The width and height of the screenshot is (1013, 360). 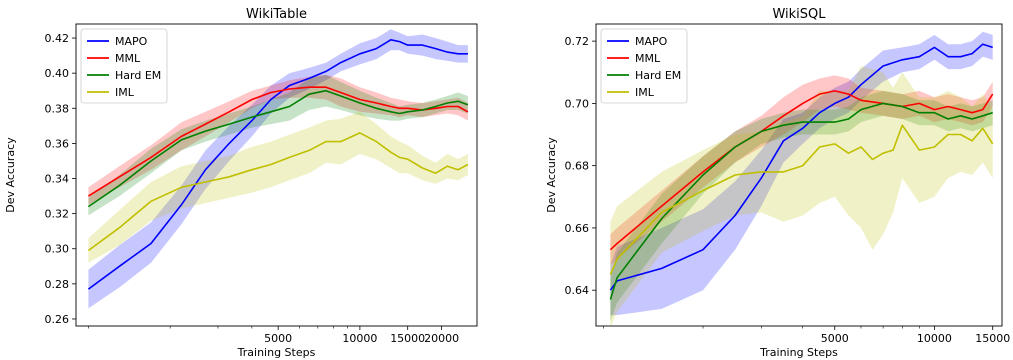 What do you see at coordinates (577, 41) in the screenshot?
I see `y-tick-label: 0.72` at bounding box center [577, 41].